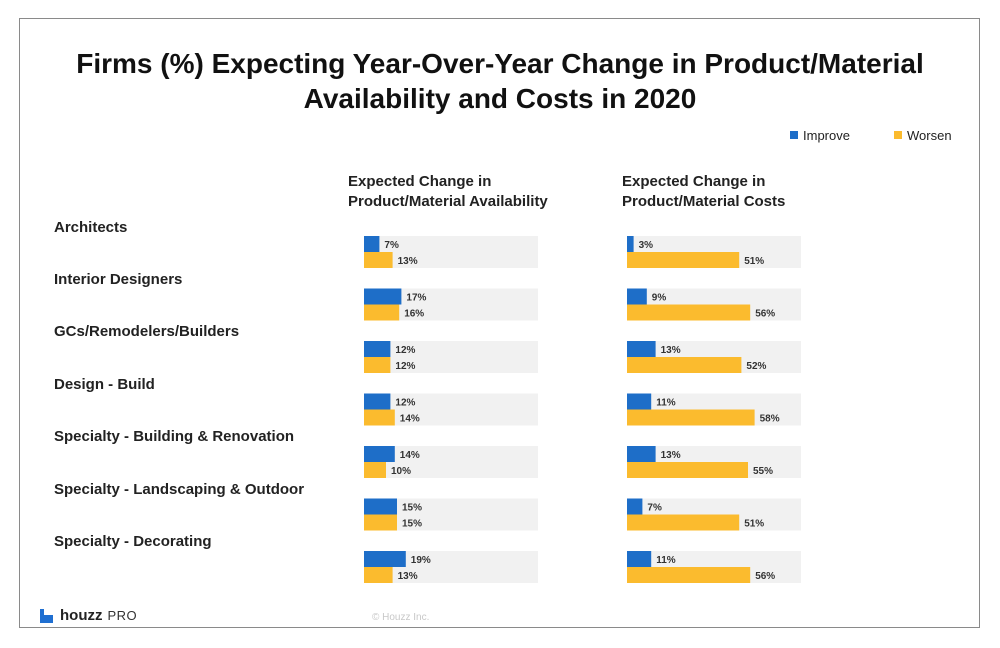 Image resolution: width=1000 pixels, height=648 pixels. I want to click on logo-brand-suffix: PRO, so click(122, 615).